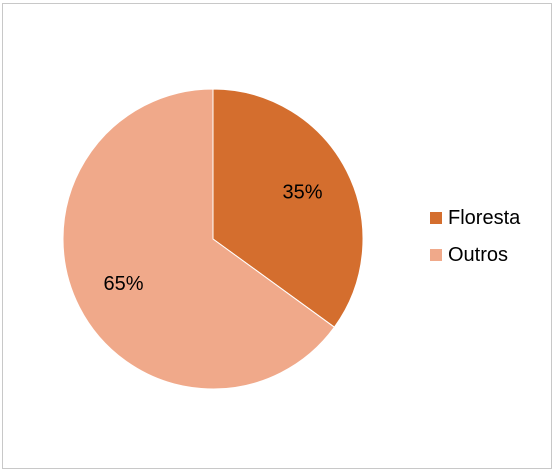 The height and width of the screenshot is (473, 557). I want to click on legend-item-floresta: Floresta, so click(475, 218).